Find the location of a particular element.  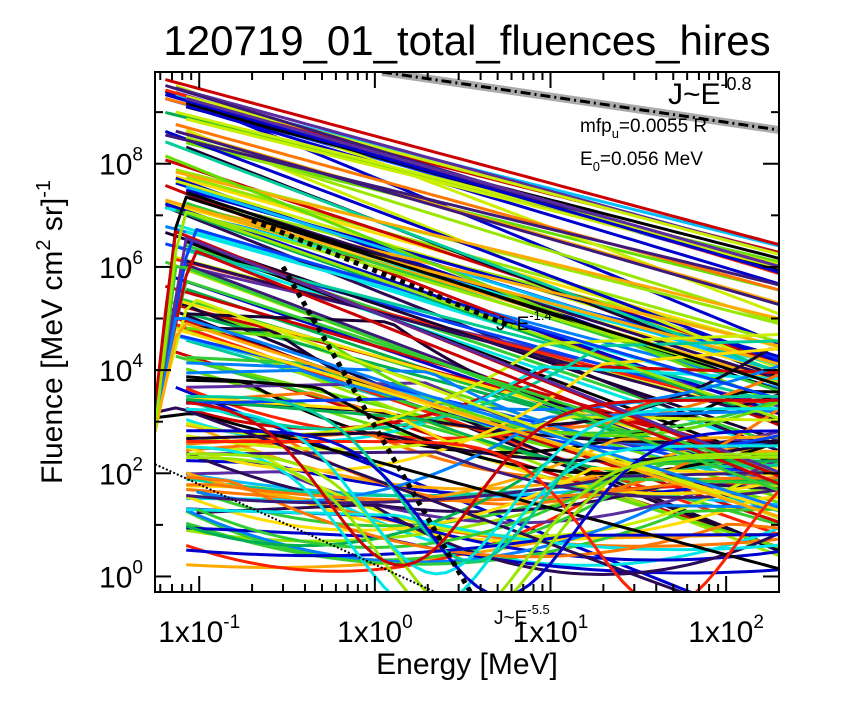

y-axis-label: Fluence [MeV cm2 sr]-1 is located at coordinates (51, 332).